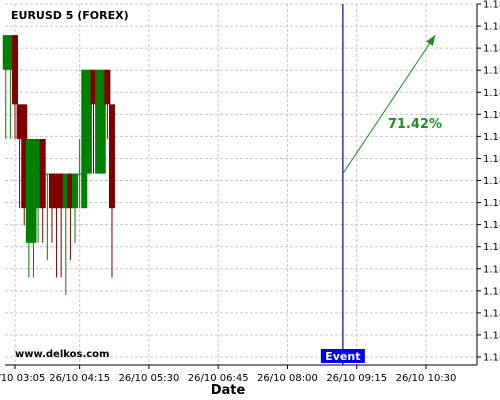  I want to click on y-tick-label: 1.1830, so click(491, 335).